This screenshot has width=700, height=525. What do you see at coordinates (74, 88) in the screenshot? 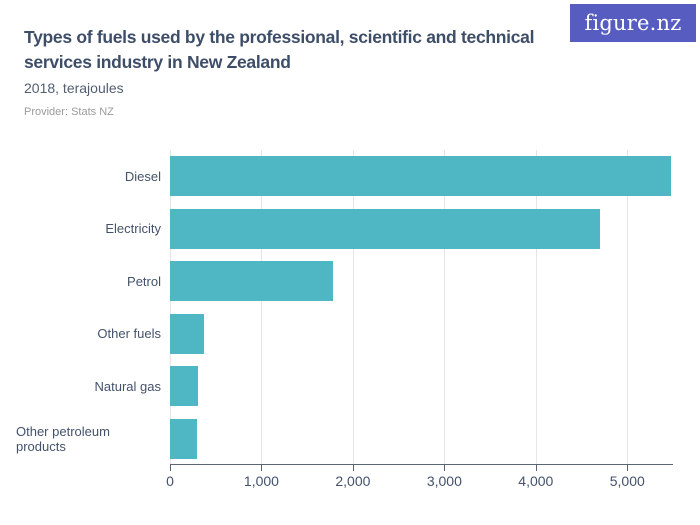
I see `chart-subtitle: 2018, terajoules` at bounding box center [74, 88].